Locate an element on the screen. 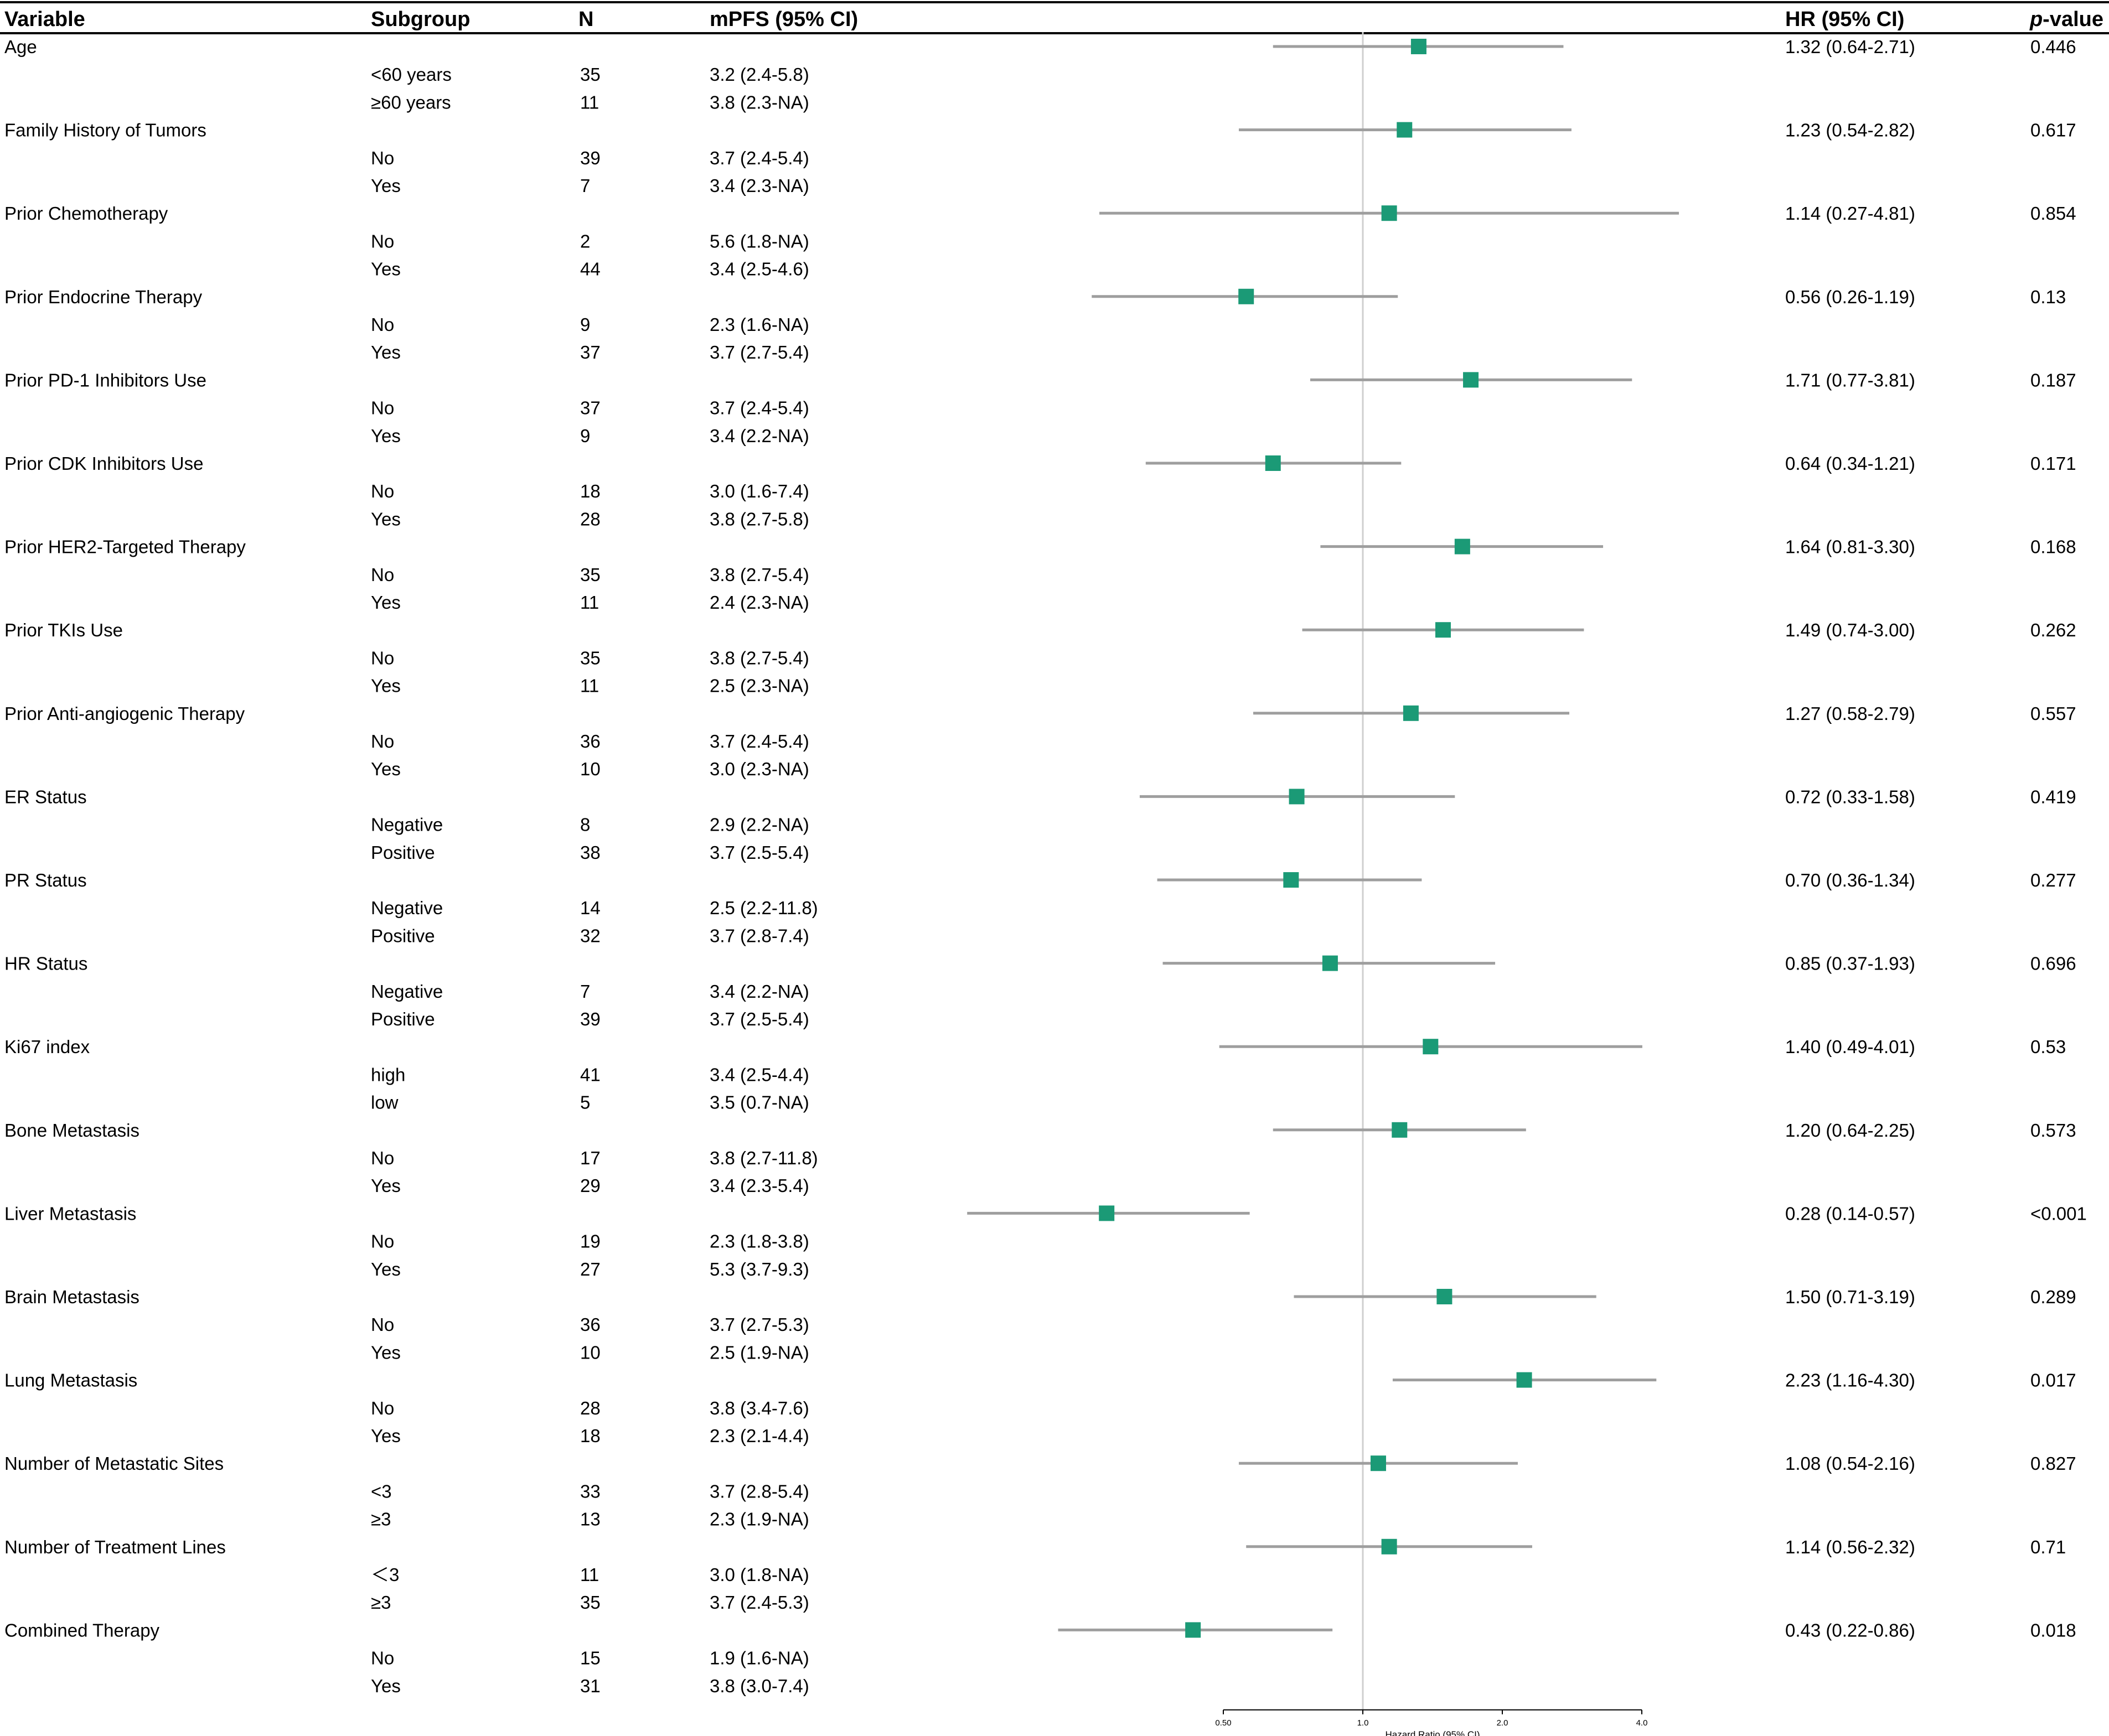  subgroup-label: ≥3 is located at coordinates (381, 1602).